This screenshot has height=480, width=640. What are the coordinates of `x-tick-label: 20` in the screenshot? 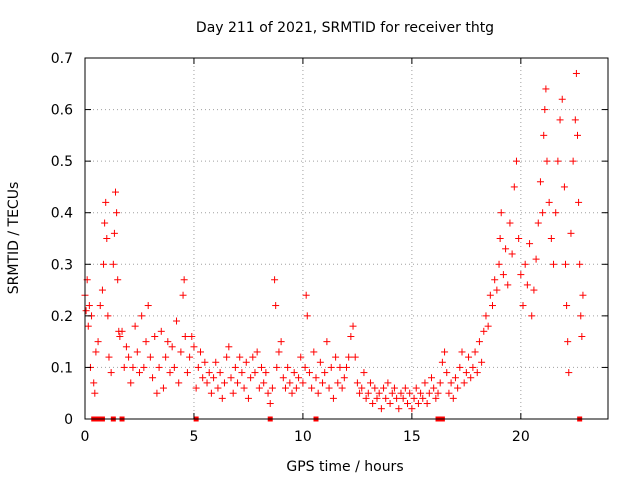 It's located at (521, 437).